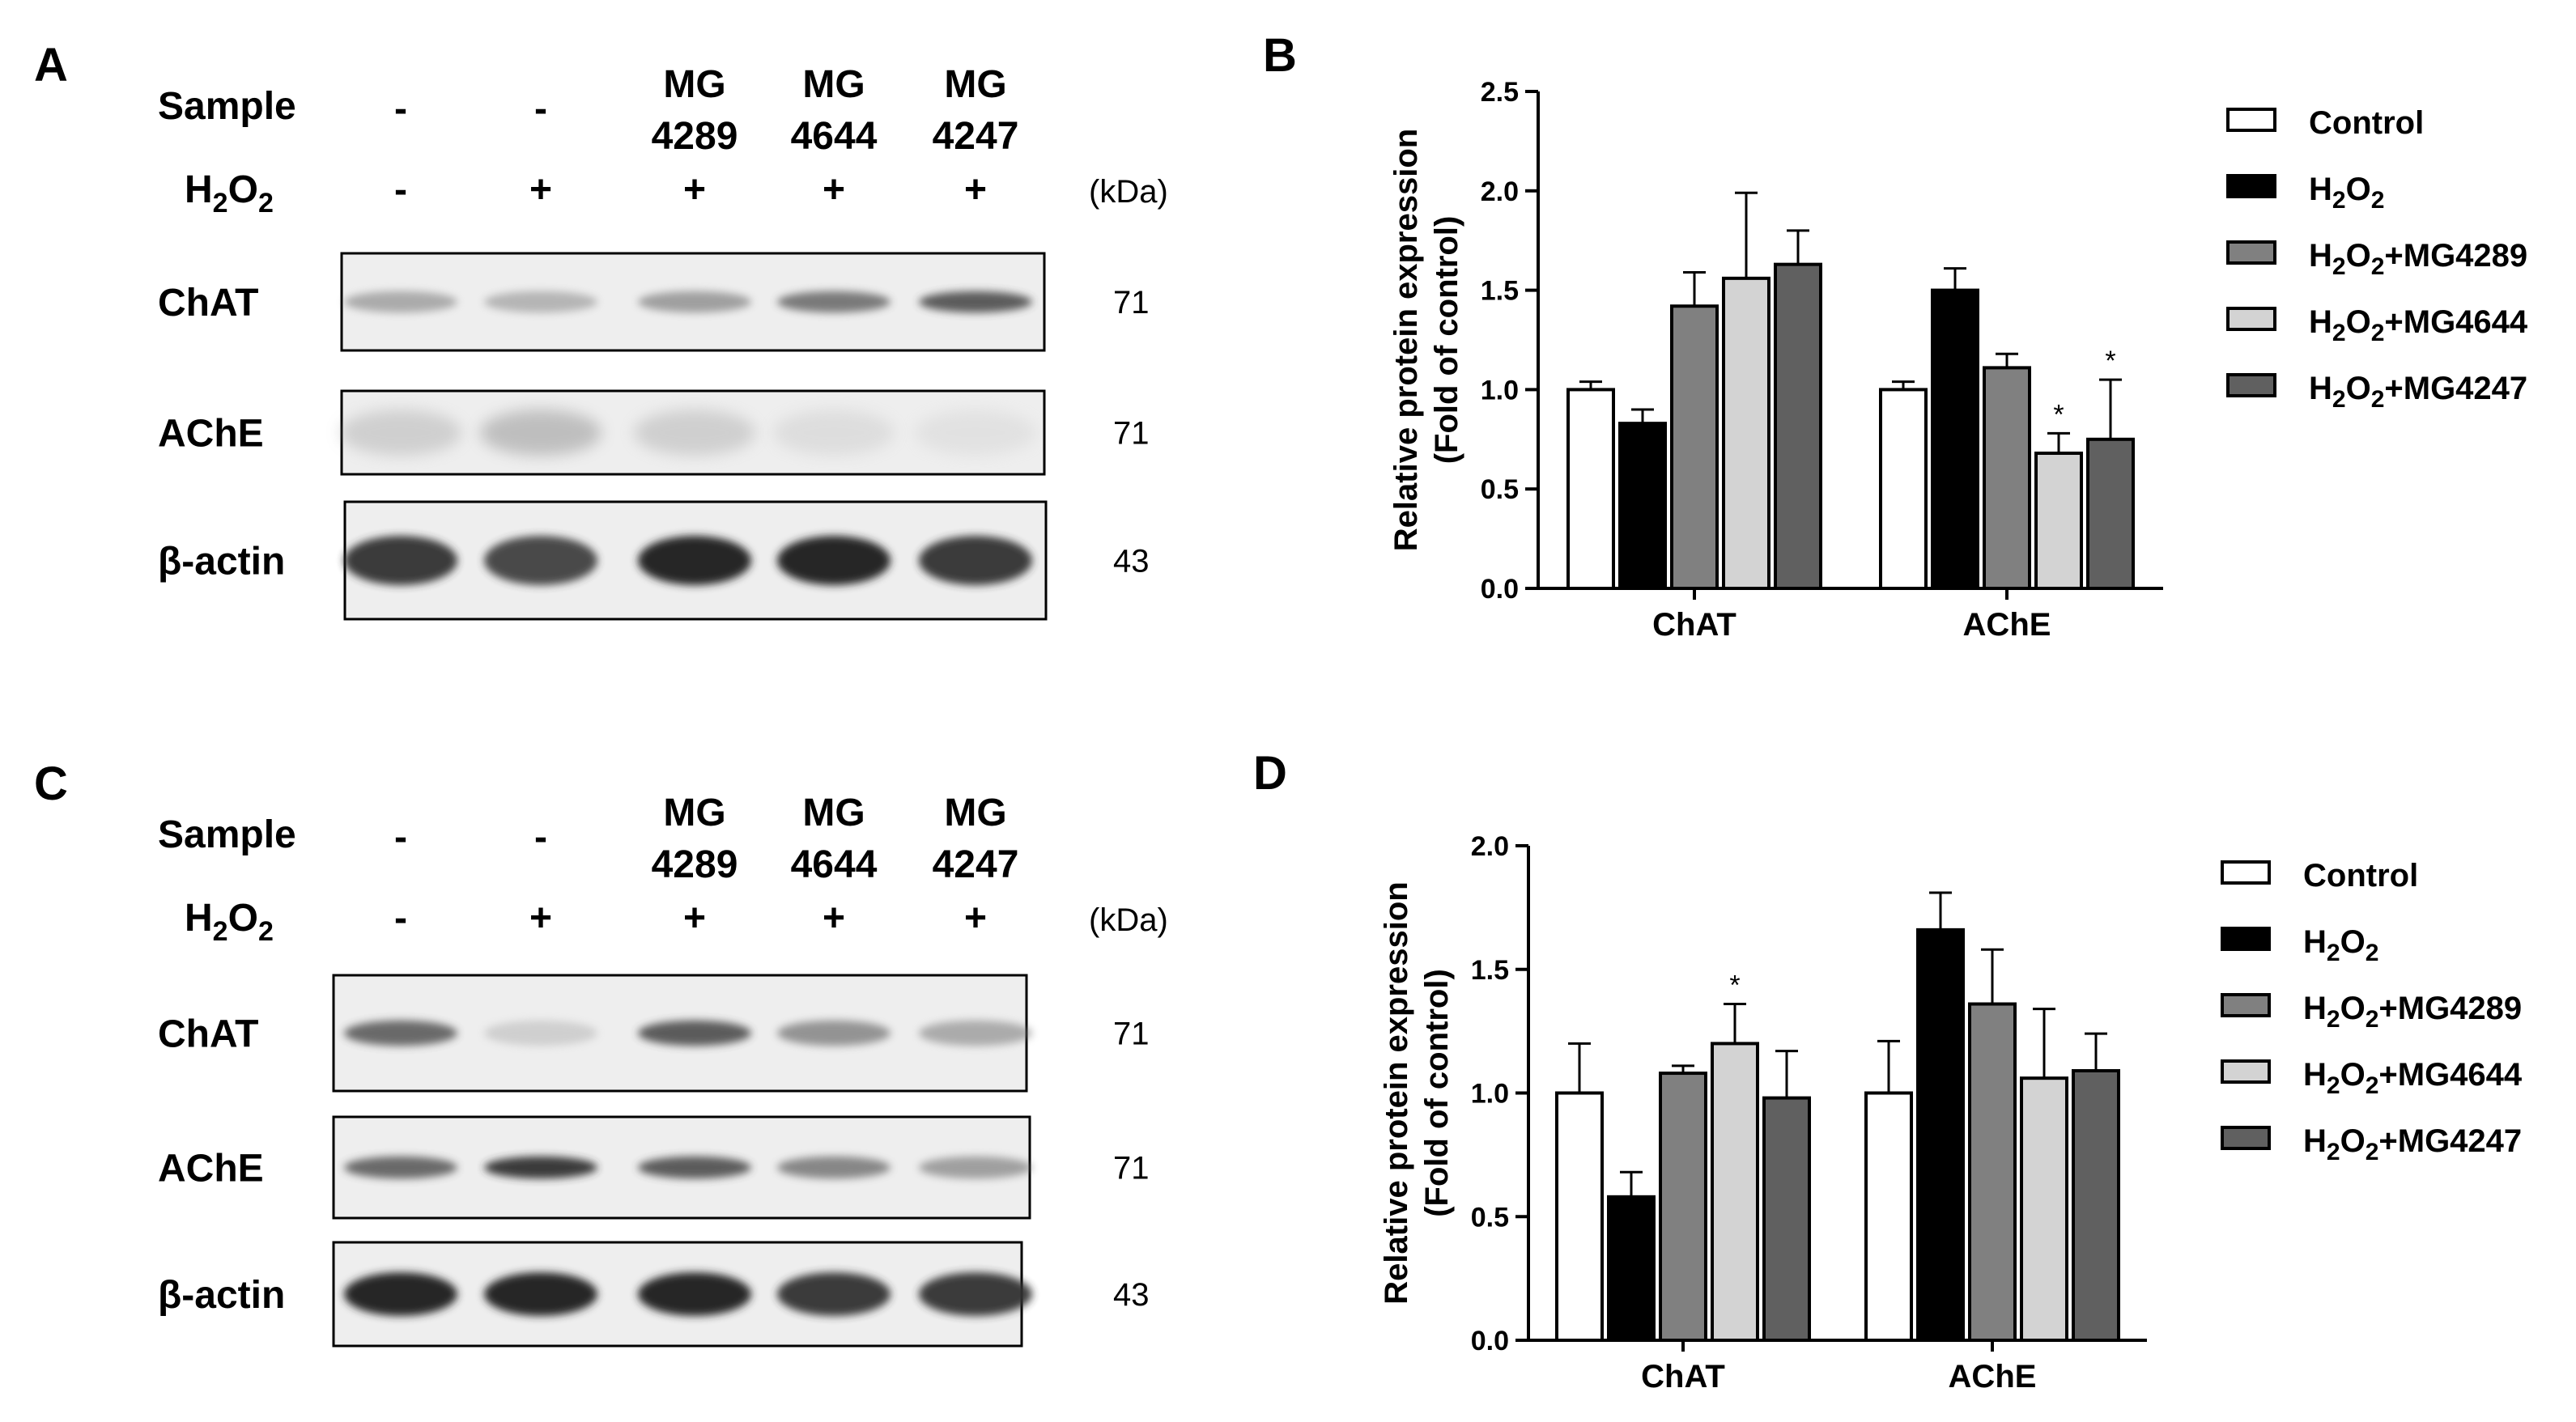  Describe the element at coordinates (1490, 970) in the screenshot. I see `y-tick-label: 1.5` at that location.